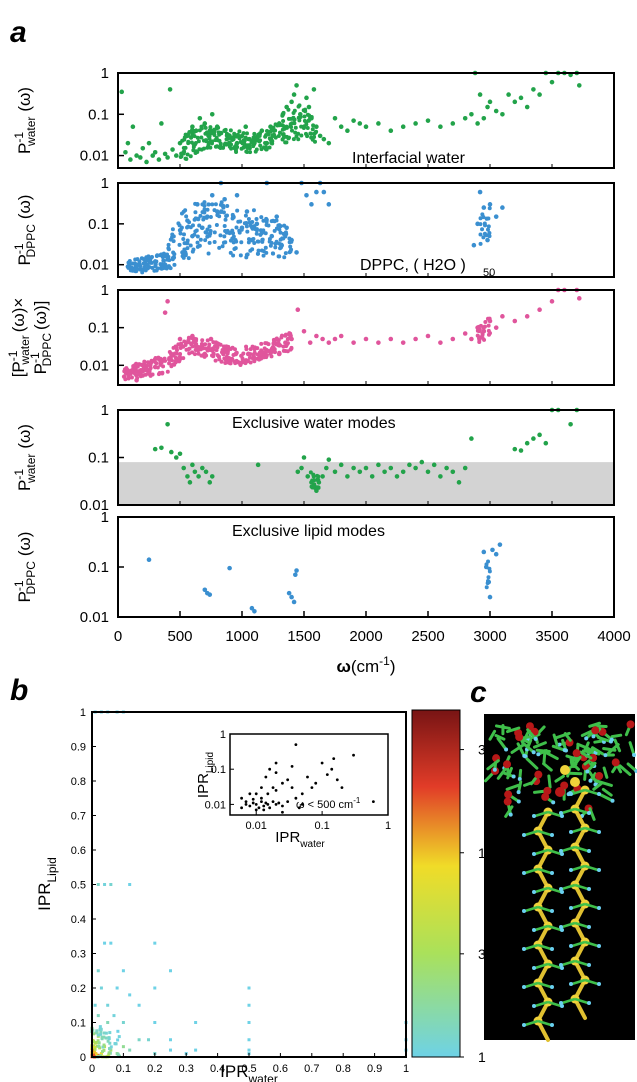 The width and height of the screenshot is (637, 1082). I want to click on inset-frame, so click(309, 774).